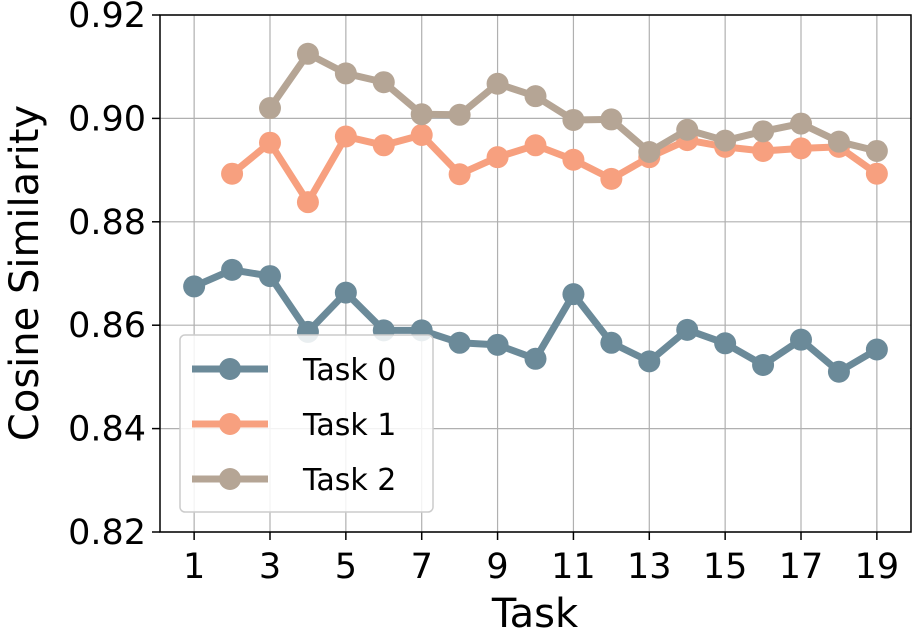 Image resolution: width=914 pixels, height=642 pixels. Describe the element at coordinates (422, 567) in the screenshot. I see `x-tick-label: 7` at that location.